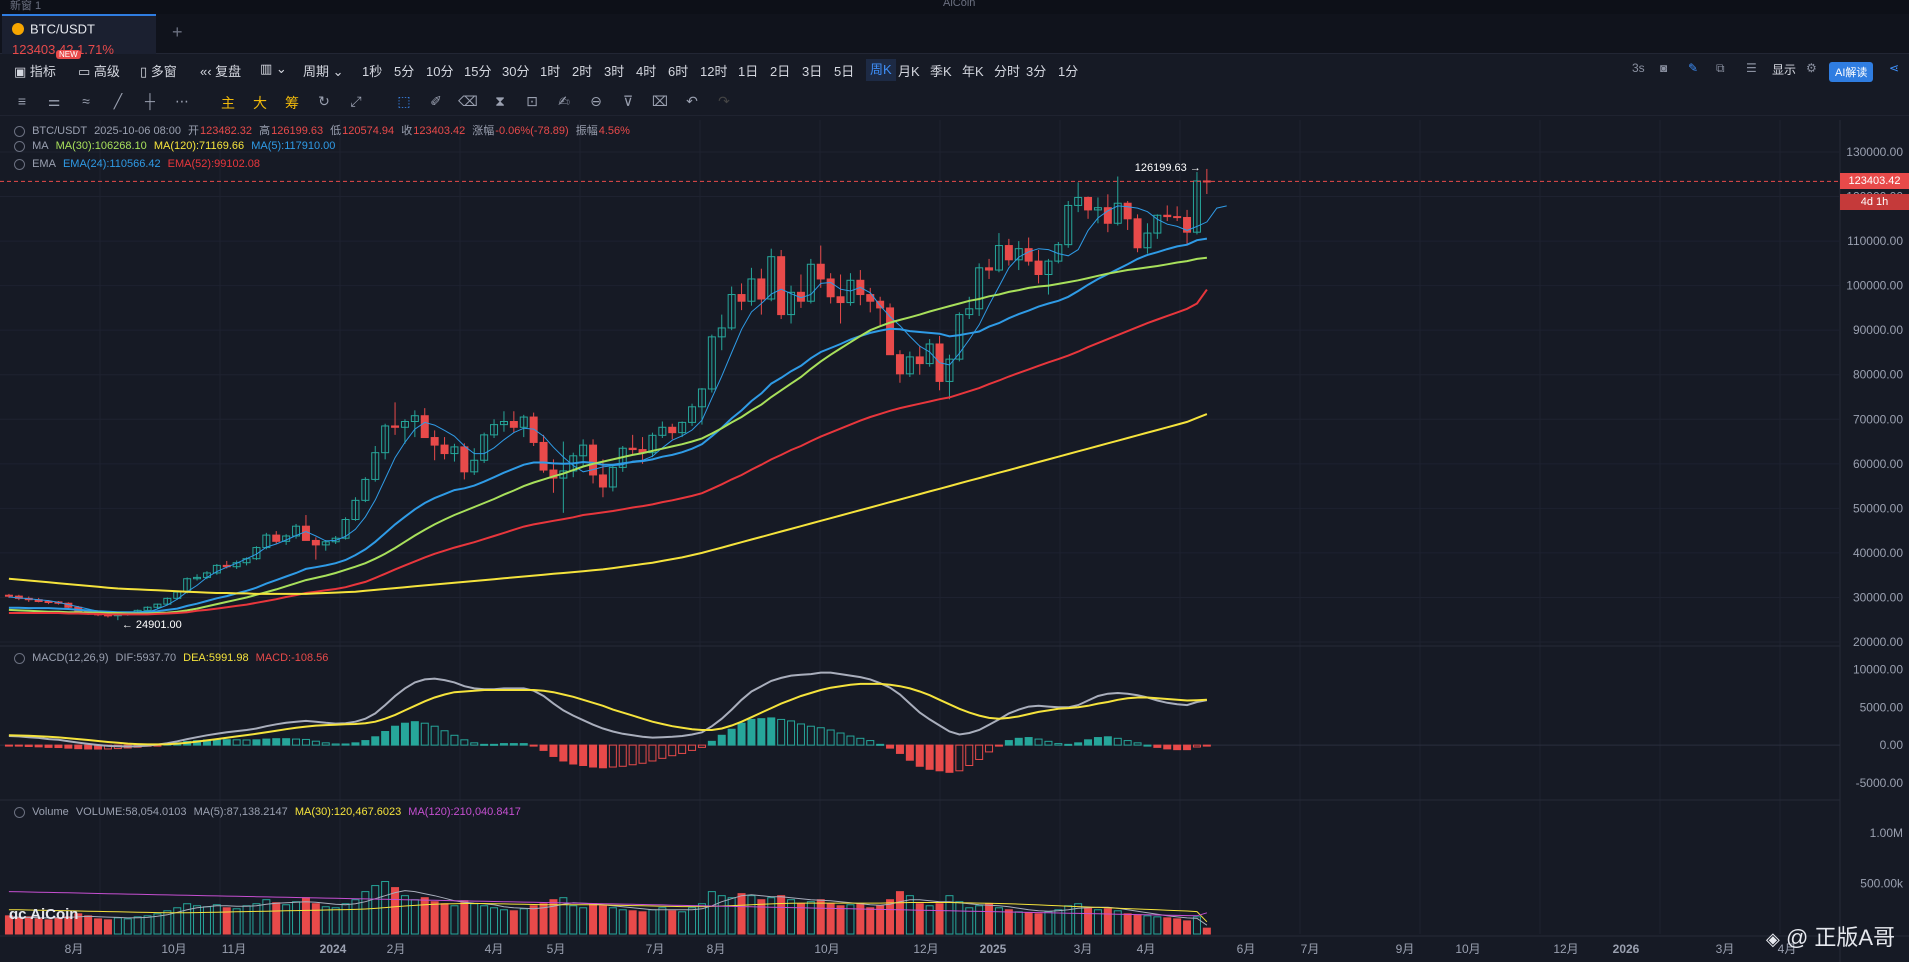 The image size is (1909, 962). What do you see at coordinates (660, 101) in the screenshot?
I see `trash-icon: ⌧` at bounding box center [660, 101].